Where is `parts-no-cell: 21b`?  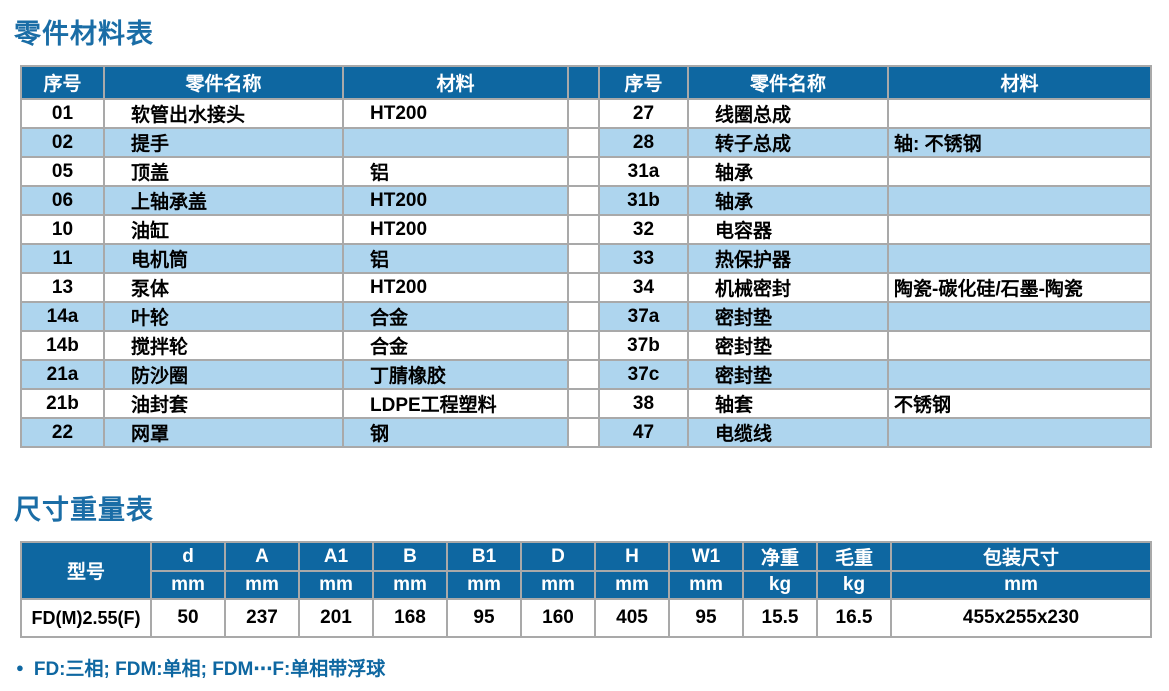 parts-no-cell: 21b is located at coordinates (62, 403).